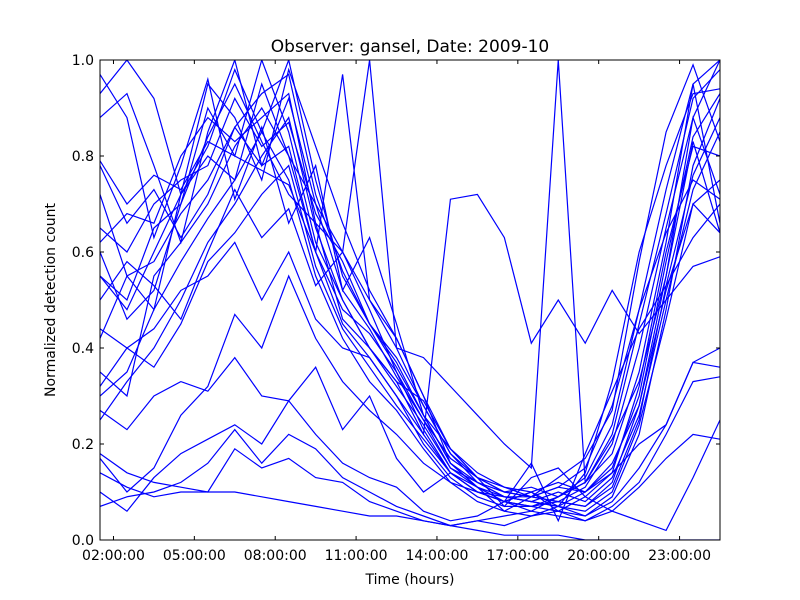 Image resolution: width=800 pixels, height=600 pixels. What do you see at coordinates (517, 556) in the screenshot?
I see `x-tick-label: 17:00:00` at bounding box center [517, 556].